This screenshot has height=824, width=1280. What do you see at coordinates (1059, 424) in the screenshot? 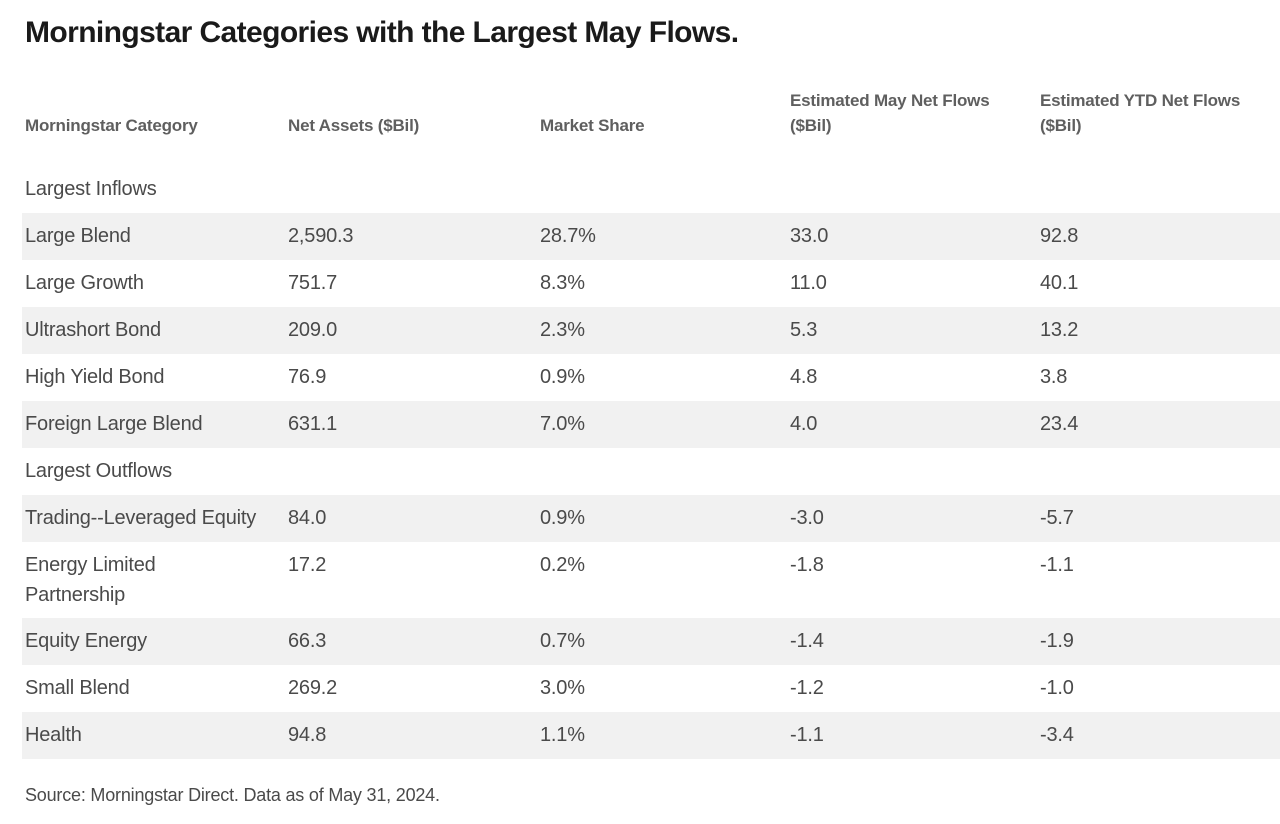
I see `cell-ytd-net-flows: 23.4` at bounding box center [1059, 424].